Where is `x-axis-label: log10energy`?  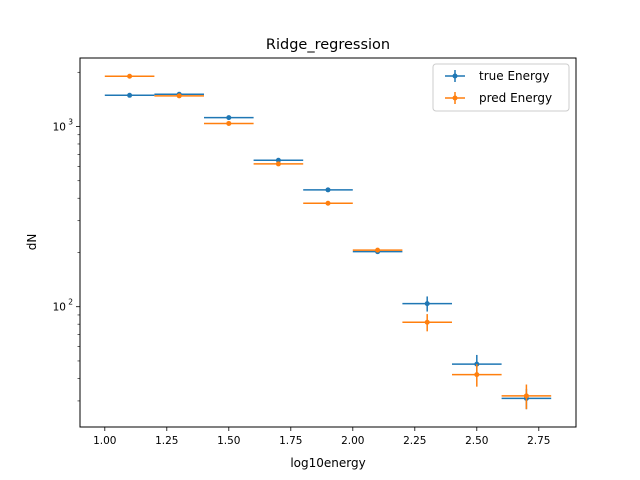
x-axis-label: log10energy is located at coordinates (327, 463).